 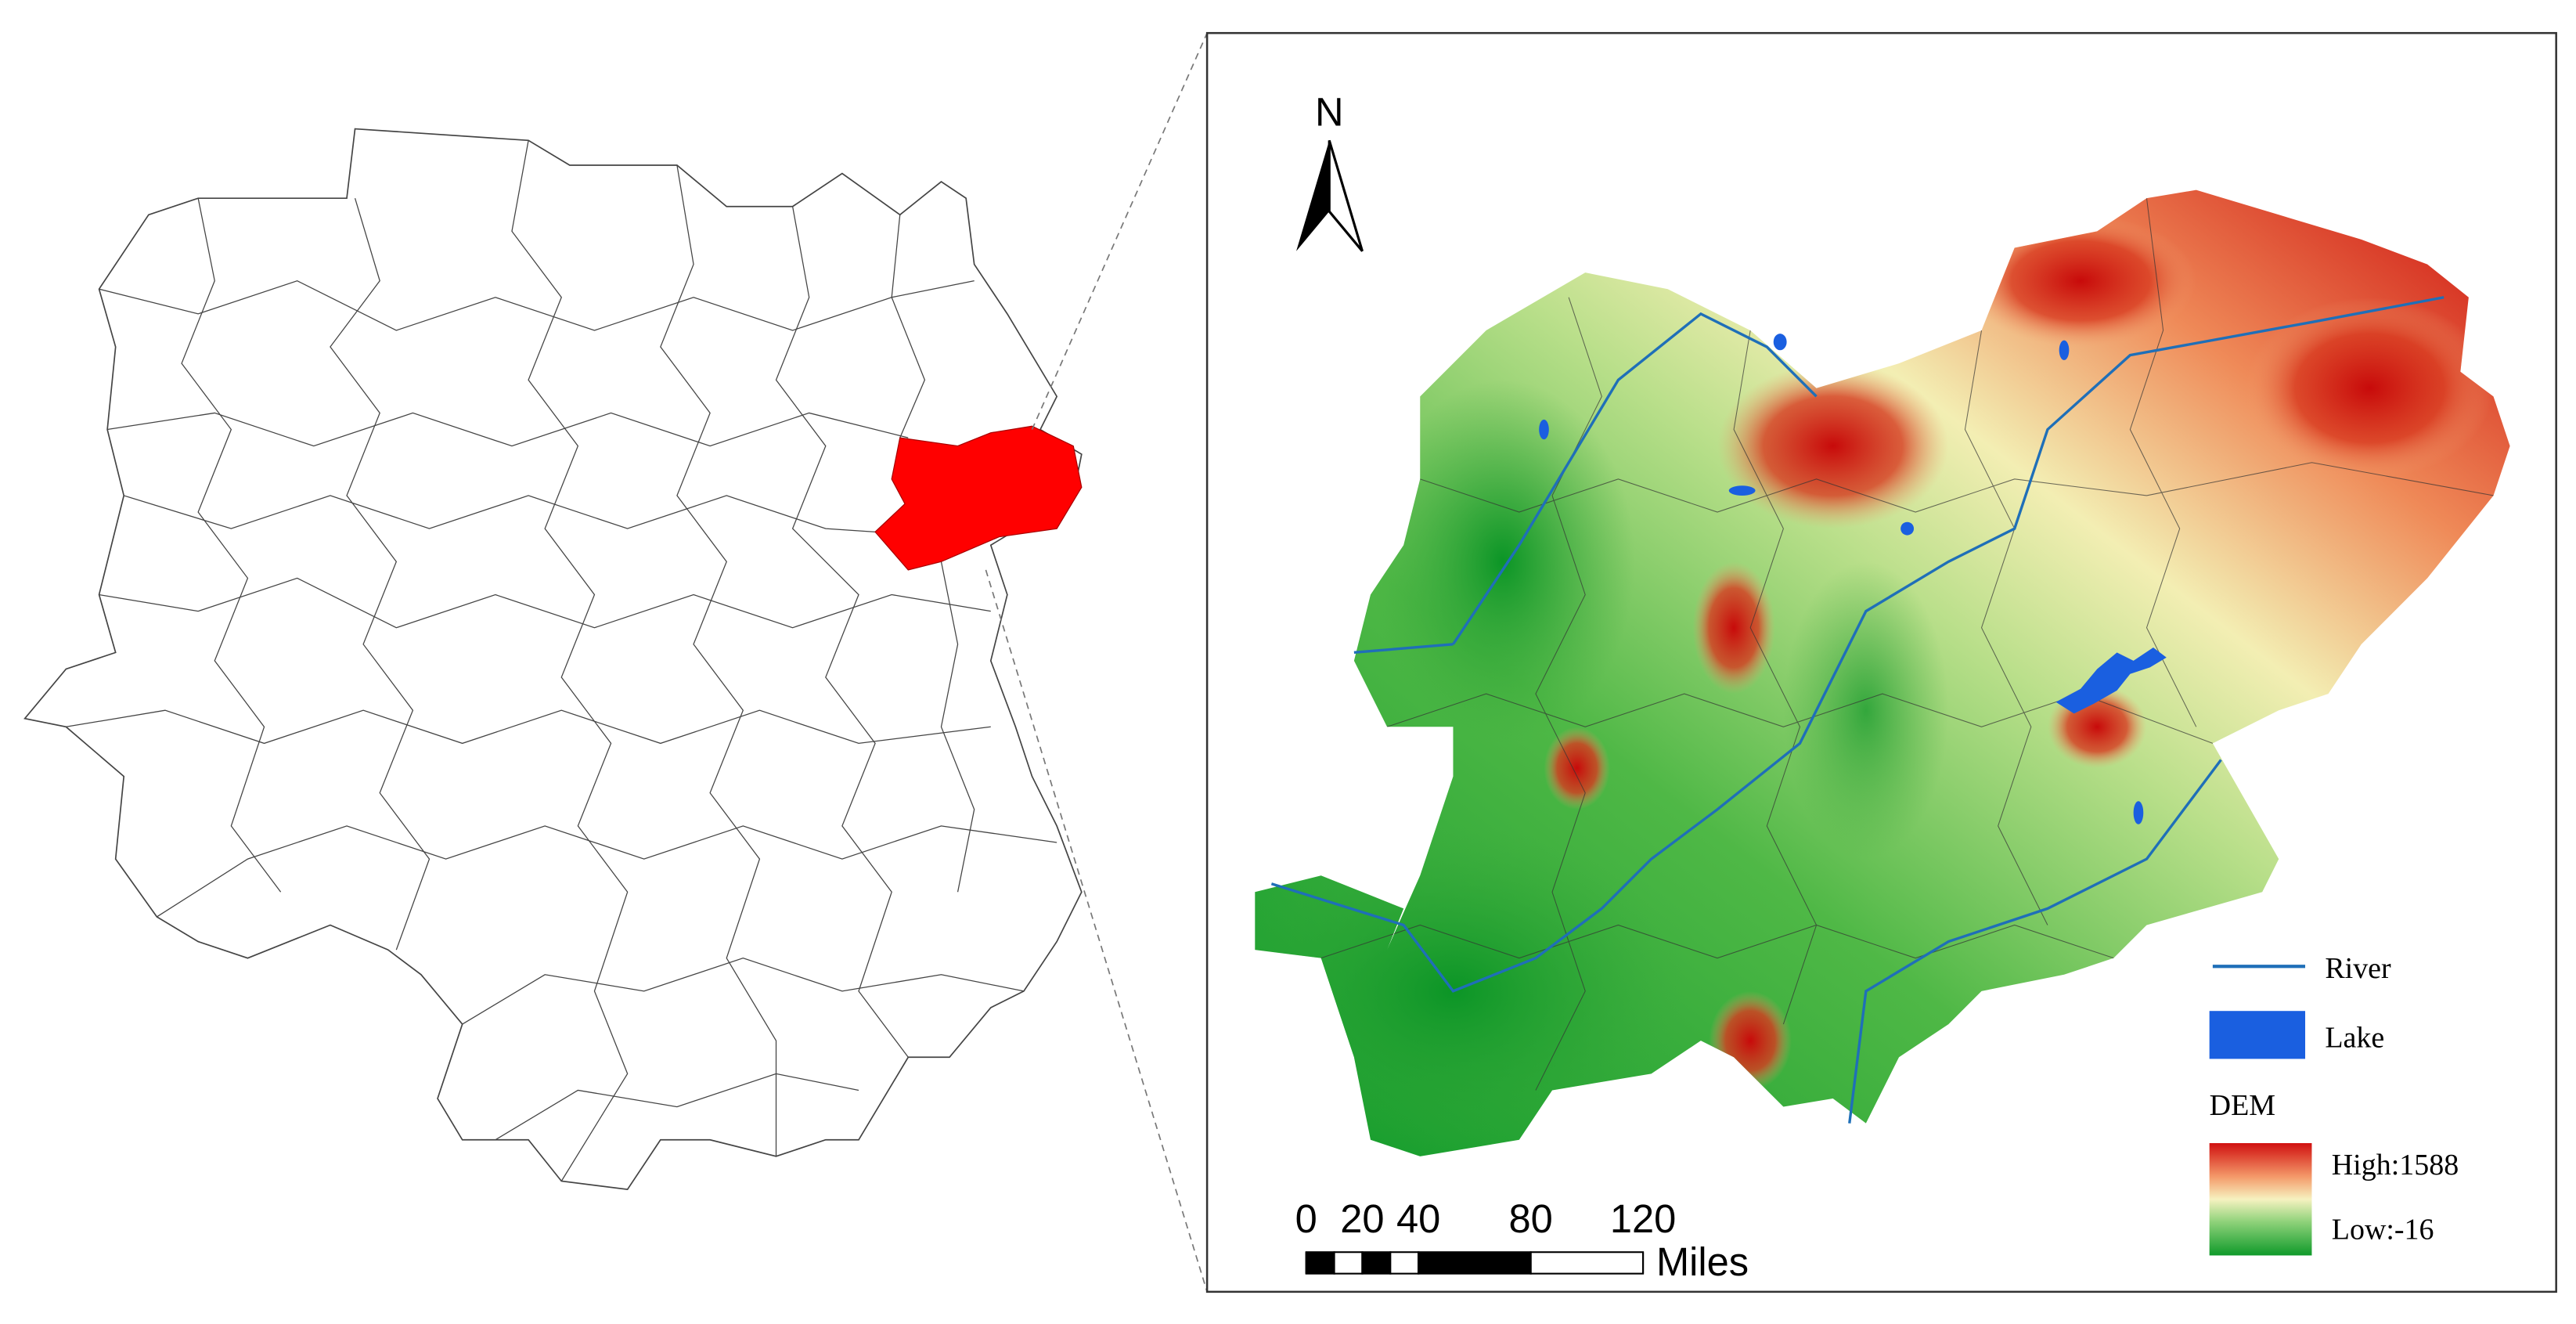 What do you see at coordinates (2334, 1104) in the screenshot?
I see `legend: River Lake DEM High:1588 Low:-16` at bounding box center [2334, 1104].